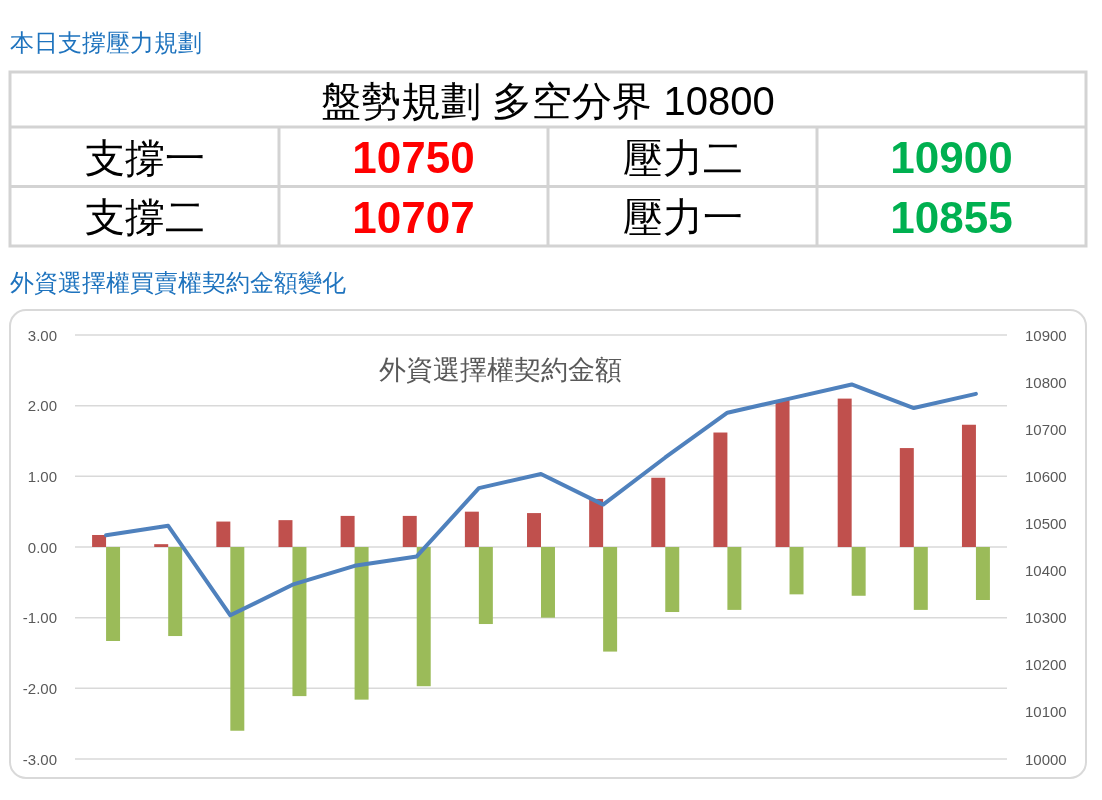 The image size is (1102, 800). I want to click on category-label: 支撐一, so click(144, 157).